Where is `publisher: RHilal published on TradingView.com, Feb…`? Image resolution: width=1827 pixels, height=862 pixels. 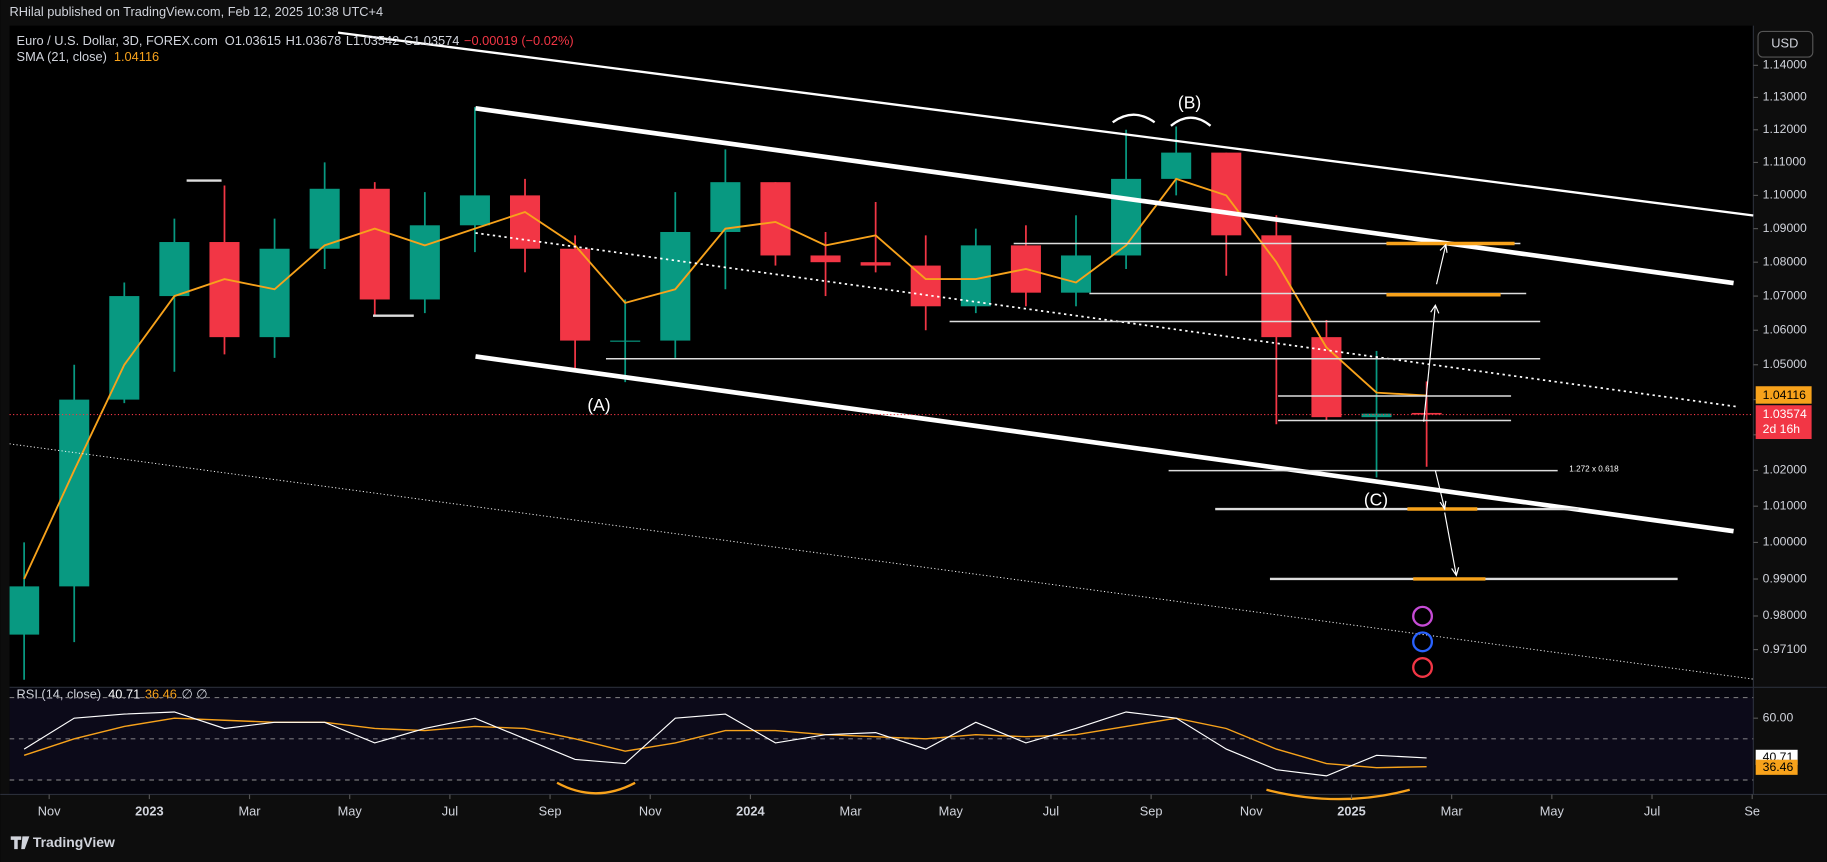 publisher: RHilal published on TradingView.com, Feb… is located at coordinates (197, 11).